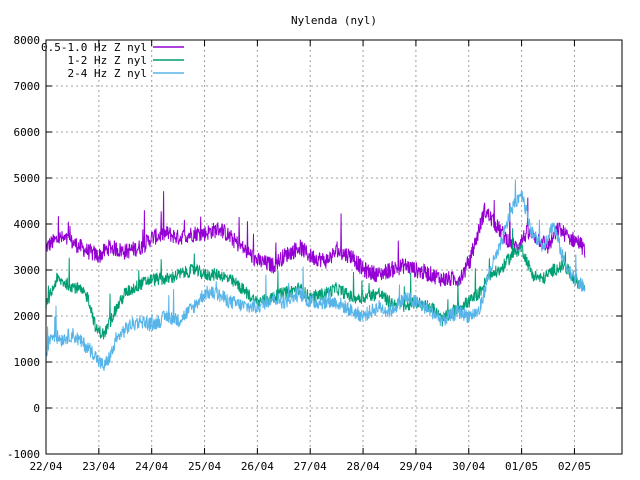  I want to click on y-tick-label: 4000, so click(27, 224).